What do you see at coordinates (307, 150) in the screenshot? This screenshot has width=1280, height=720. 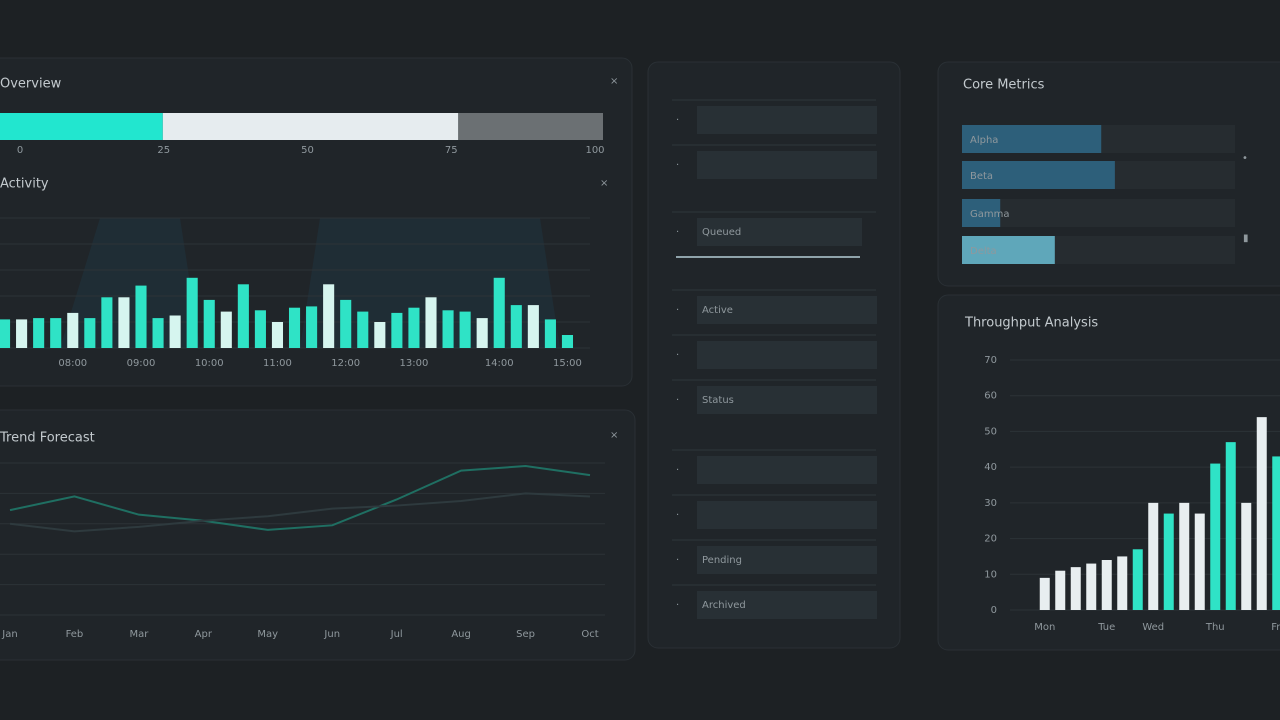 I see `x-tick-label: 50` at bounding box center [307, 150].